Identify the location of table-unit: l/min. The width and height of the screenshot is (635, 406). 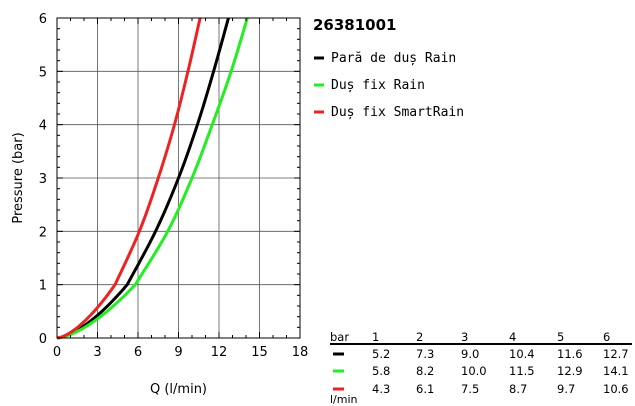
(344, 399).